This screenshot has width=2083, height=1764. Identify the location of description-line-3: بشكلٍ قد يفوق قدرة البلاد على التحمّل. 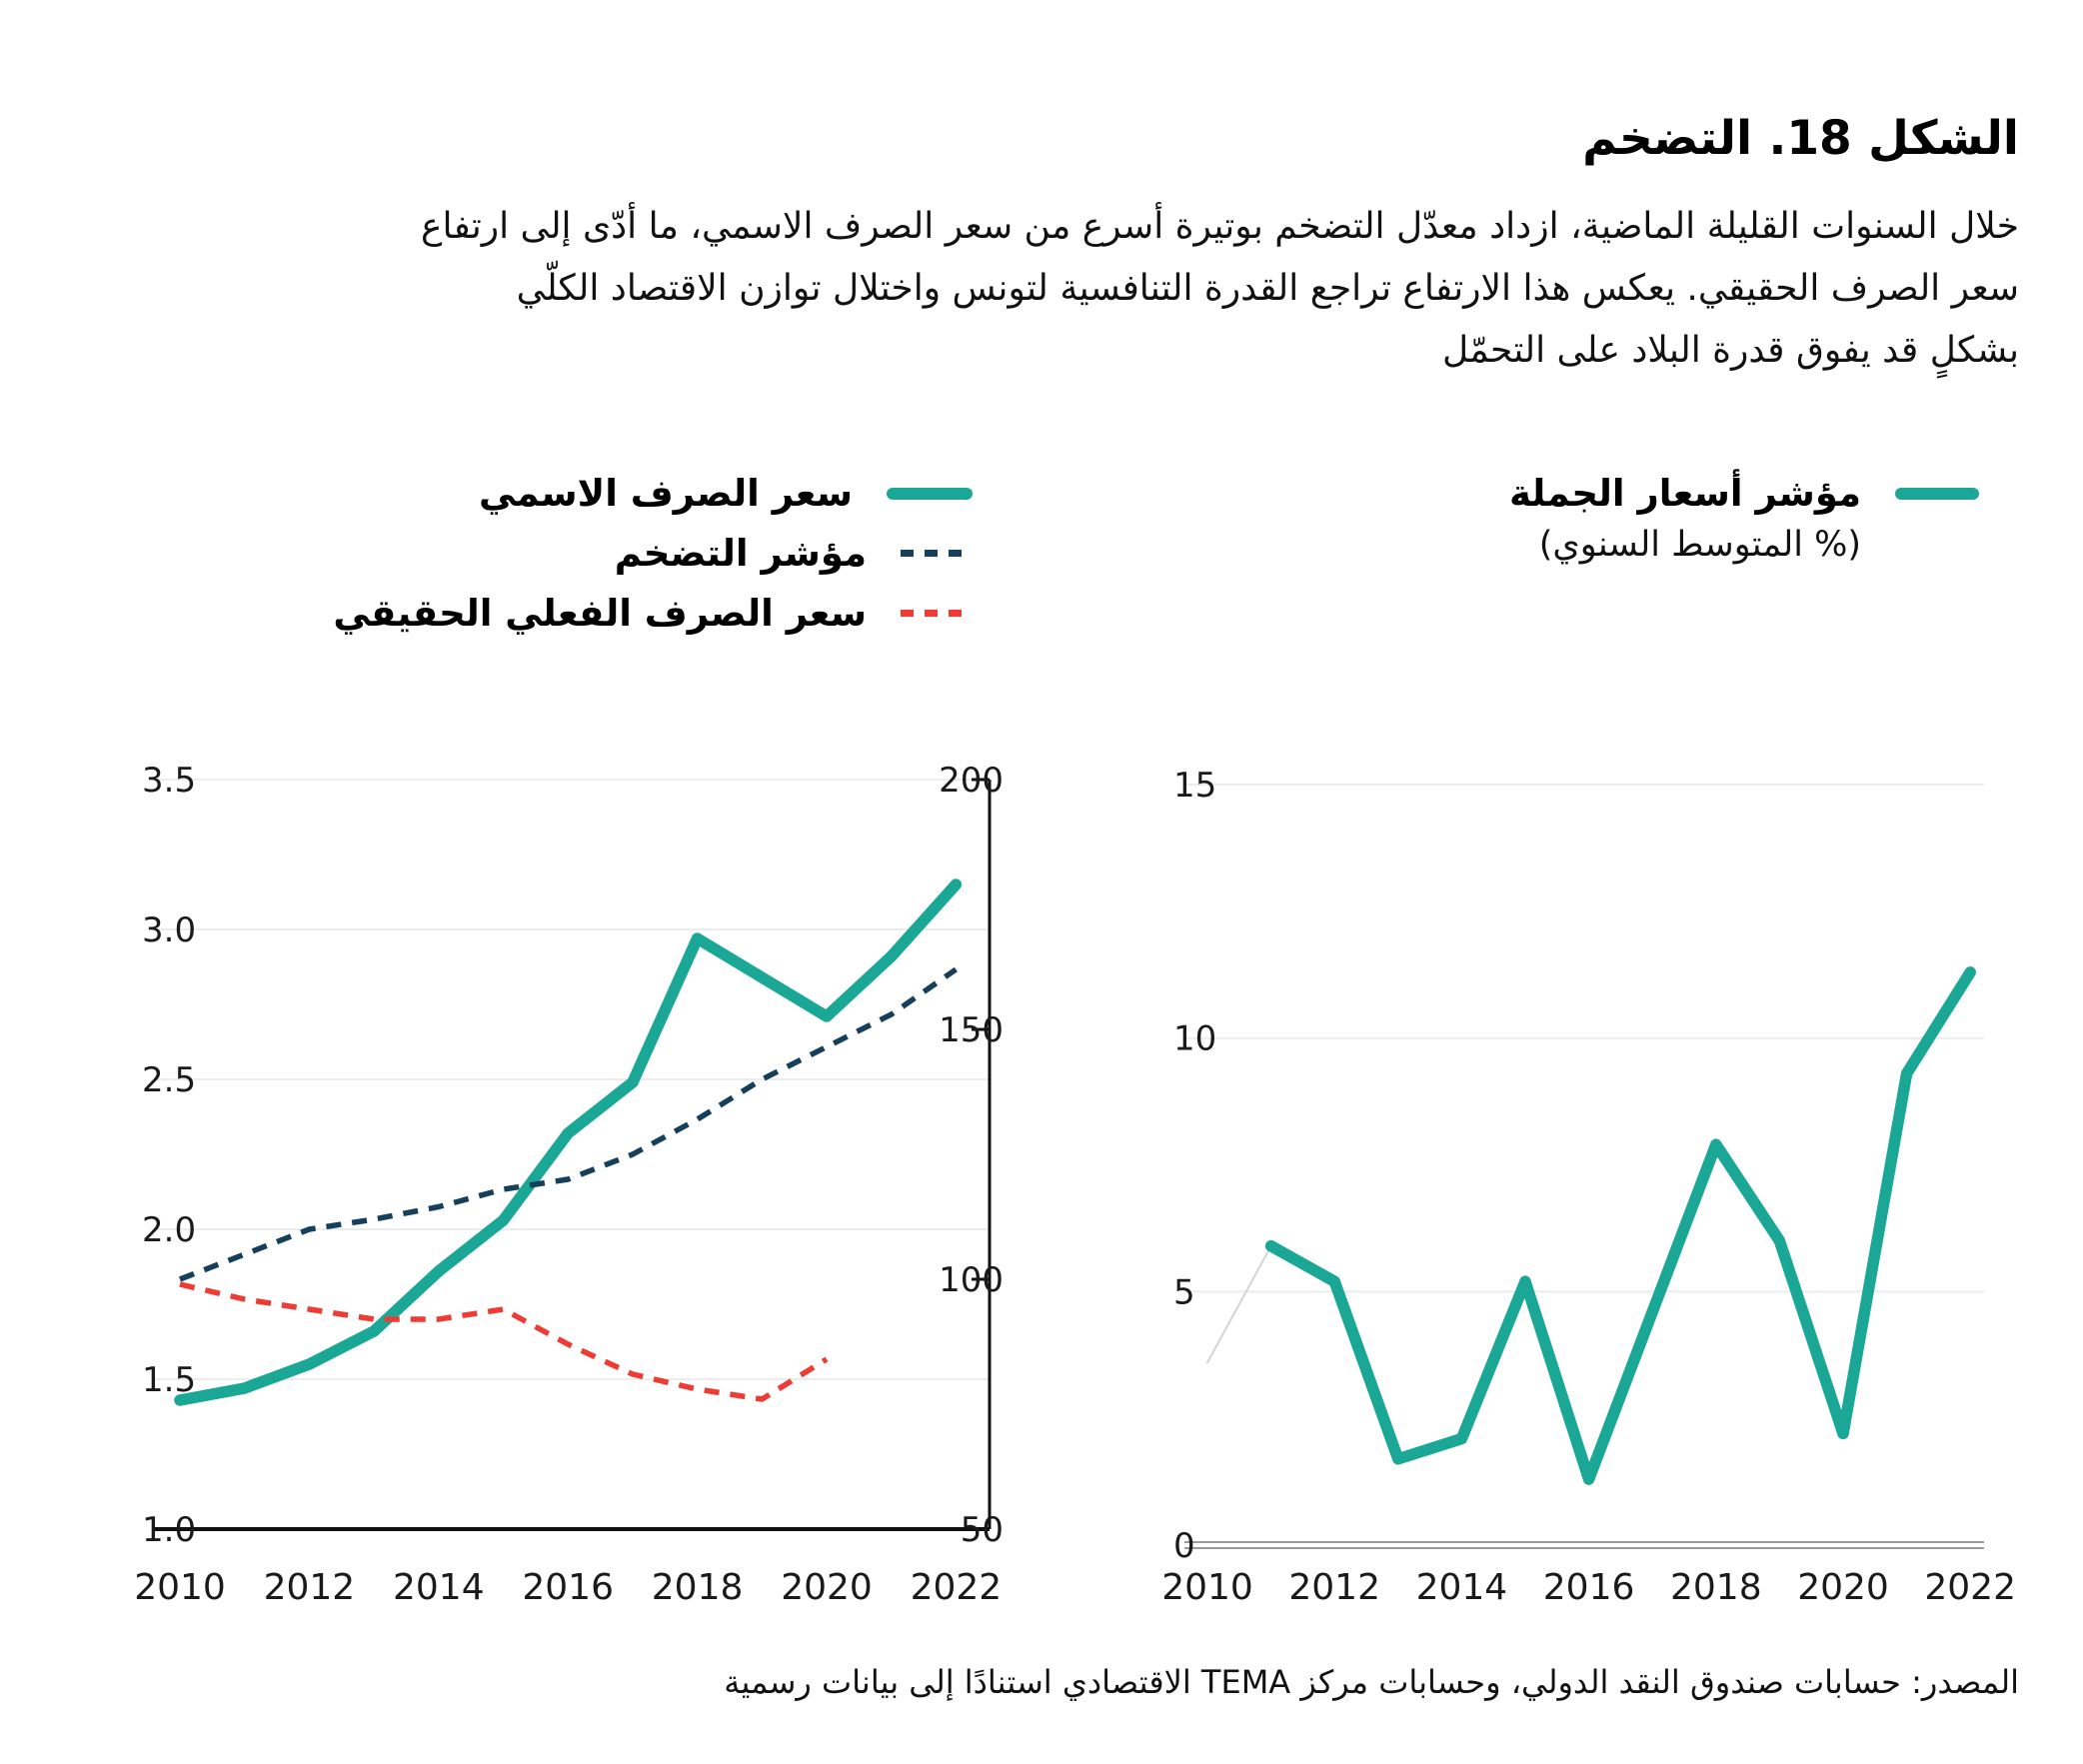
(1730, 351).